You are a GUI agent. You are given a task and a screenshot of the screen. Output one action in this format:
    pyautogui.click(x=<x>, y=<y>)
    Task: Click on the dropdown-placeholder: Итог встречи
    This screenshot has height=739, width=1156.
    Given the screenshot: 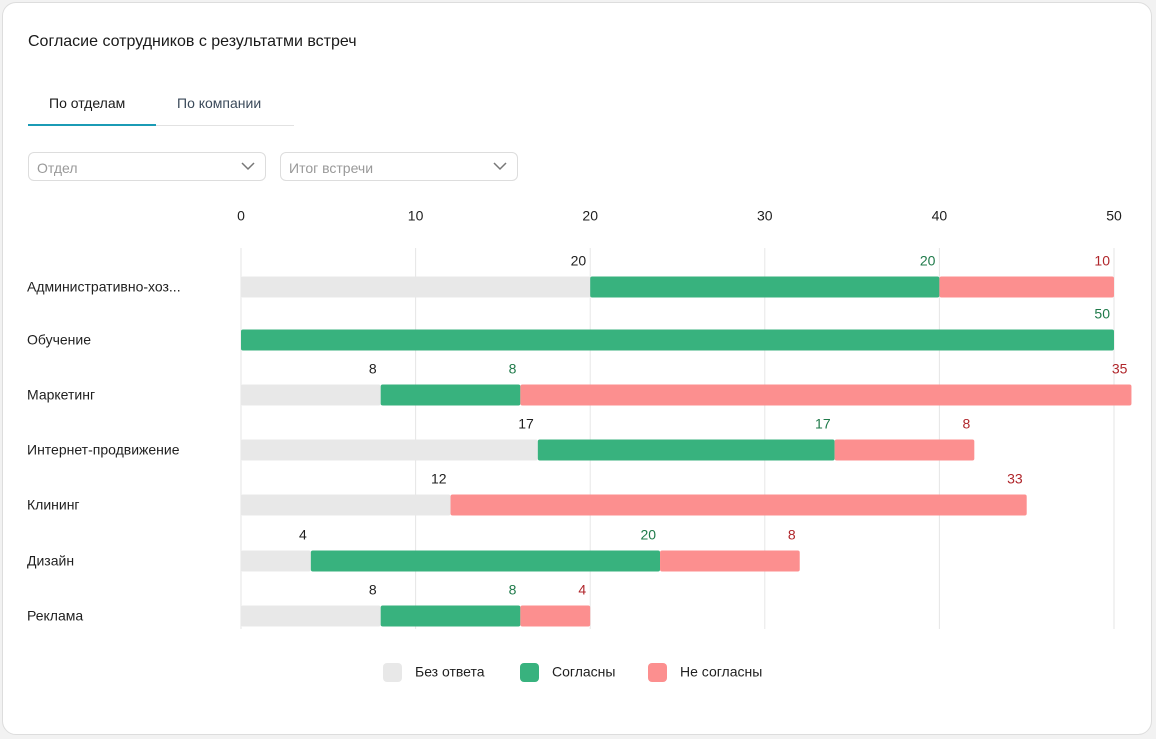 What is the action you would take?
    pyautogui.click(x=331, y=168)
    